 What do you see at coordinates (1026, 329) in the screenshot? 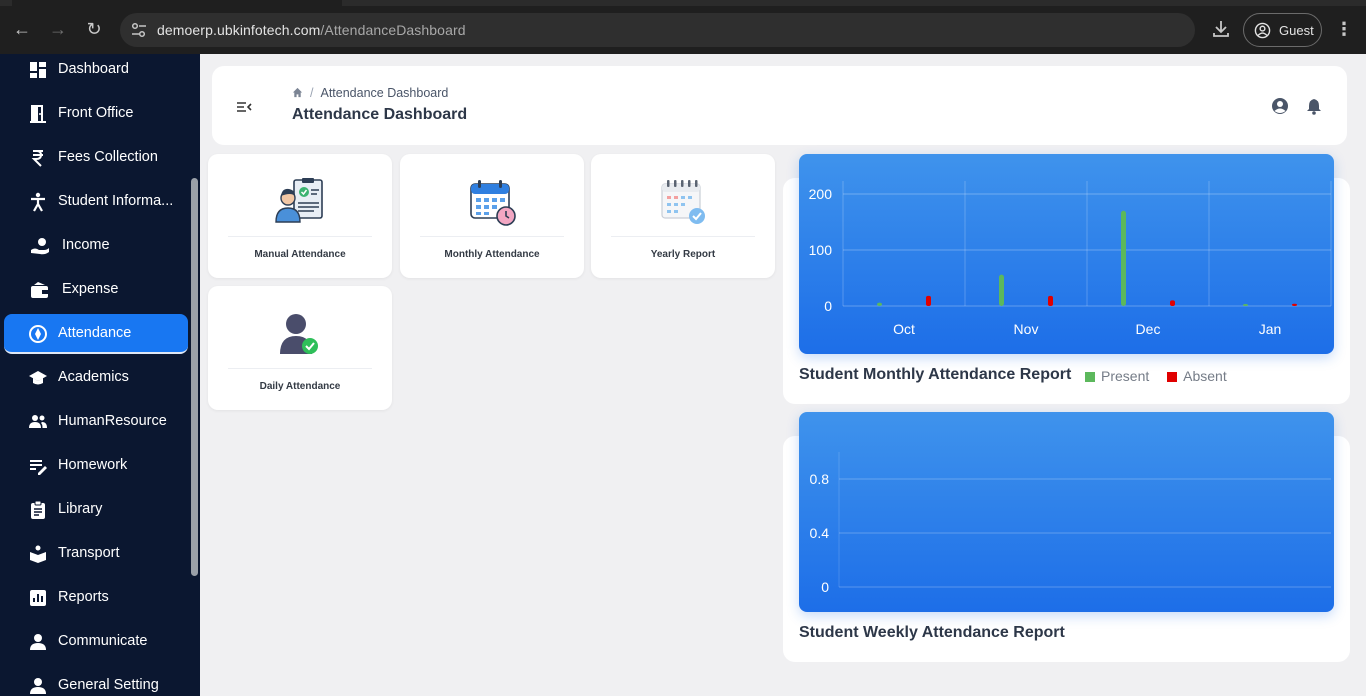
I see `x-tick-label: Nov` at bounding box center [1026, 329].